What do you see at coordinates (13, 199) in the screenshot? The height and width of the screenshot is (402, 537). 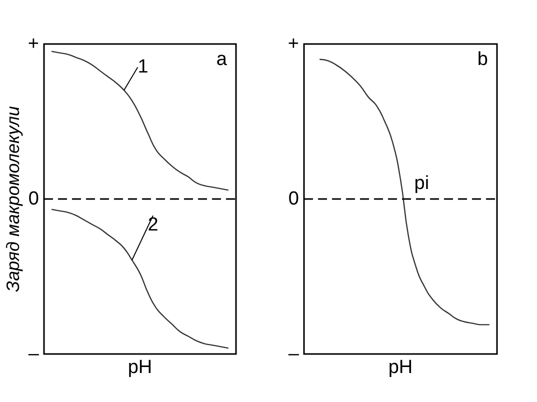 I see `y-axis-title: Заряд макромолекули` at bounding box center [13, 199].